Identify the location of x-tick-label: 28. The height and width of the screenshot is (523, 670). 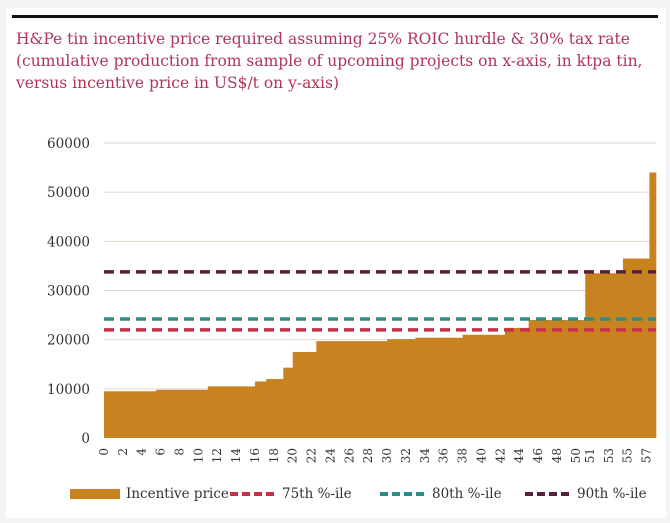
(368, 455).